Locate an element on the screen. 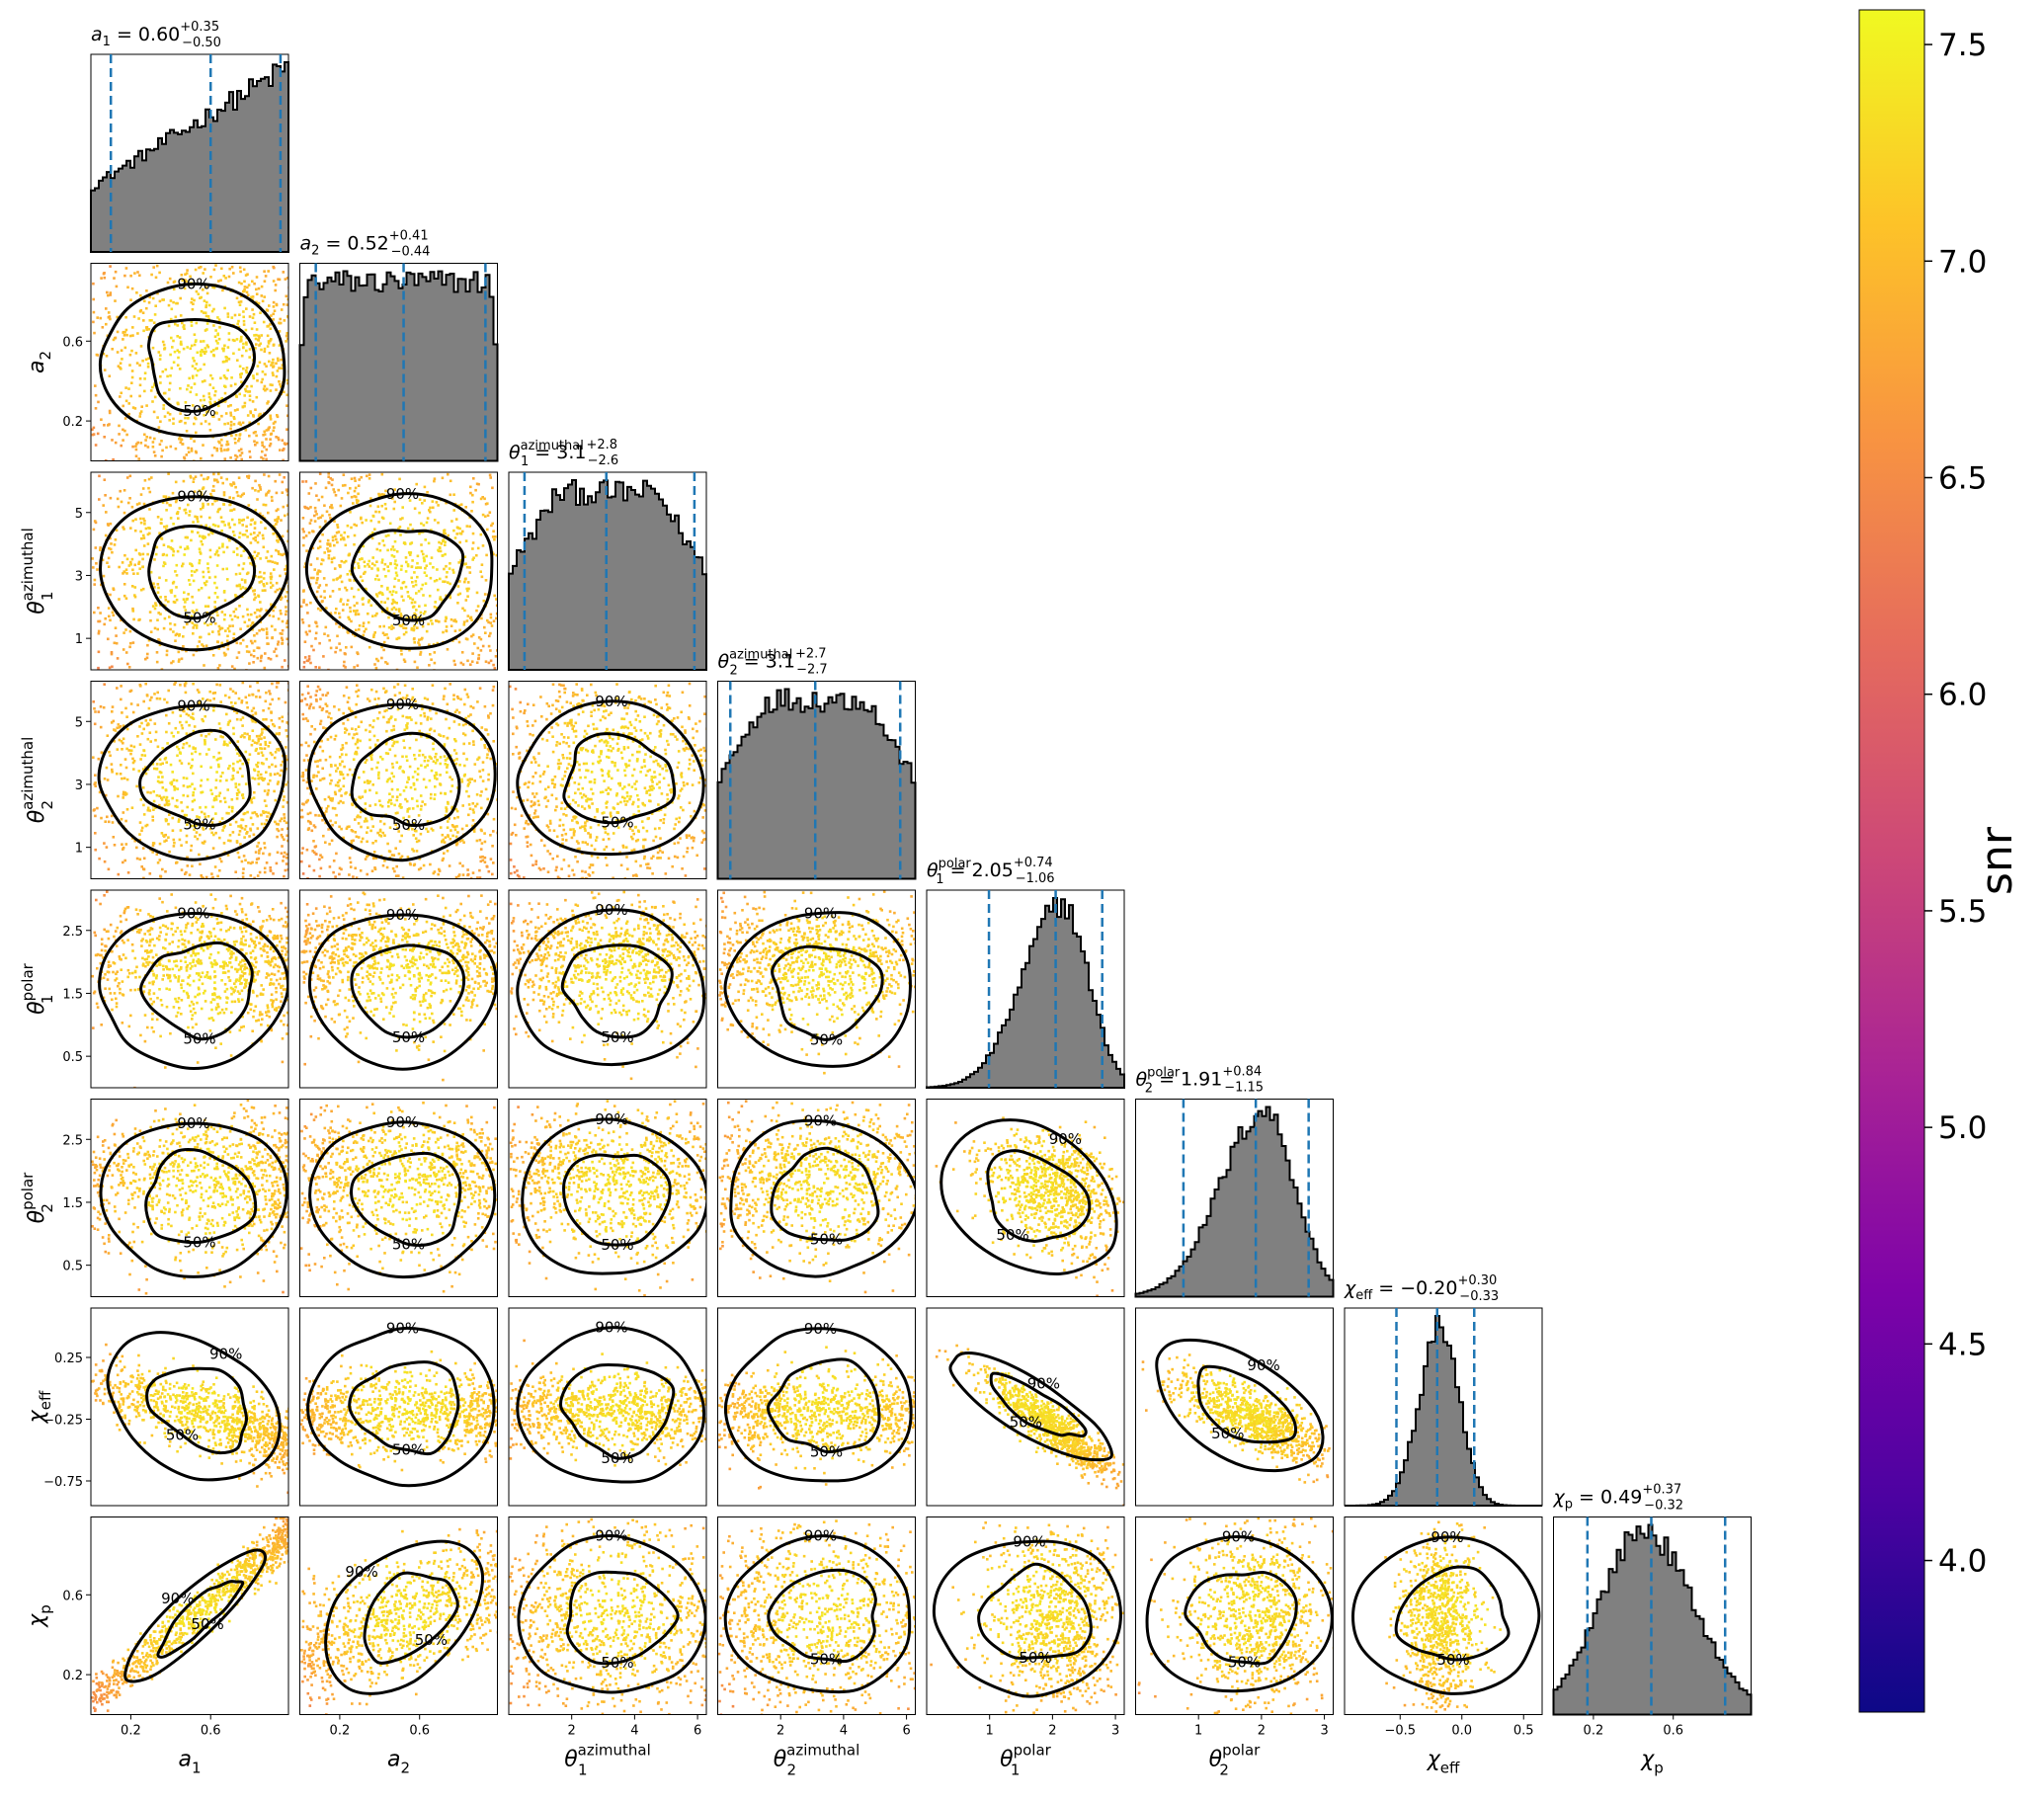  x-tick-label: 4 is located at coordinates (634, 1731).